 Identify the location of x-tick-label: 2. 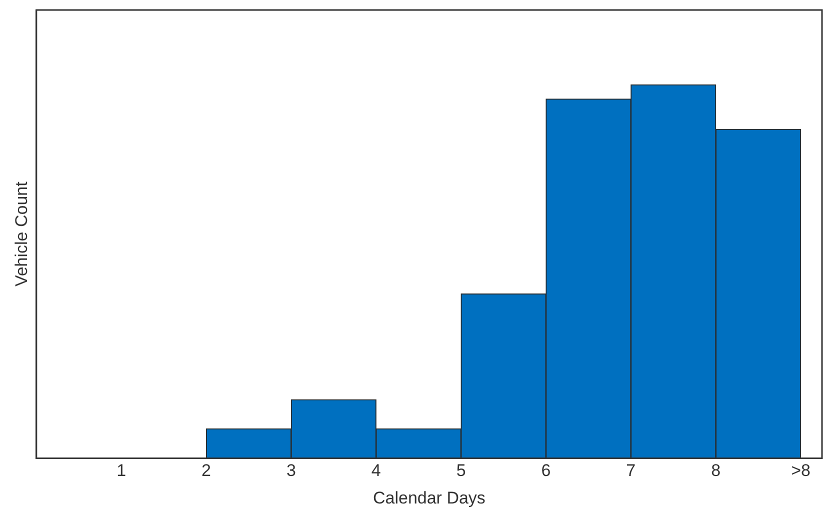
(206, 470).